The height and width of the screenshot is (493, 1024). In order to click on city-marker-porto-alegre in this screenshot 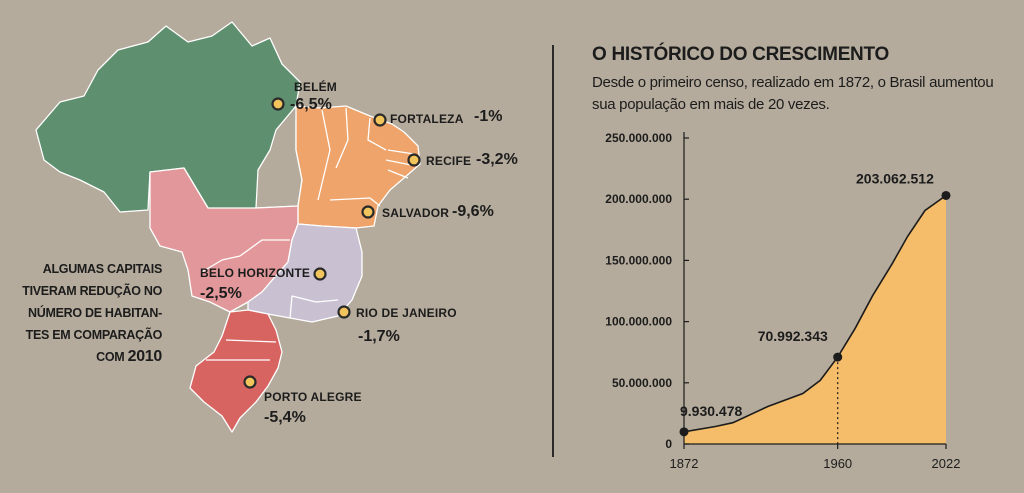, I will do `click(250, 382)`.